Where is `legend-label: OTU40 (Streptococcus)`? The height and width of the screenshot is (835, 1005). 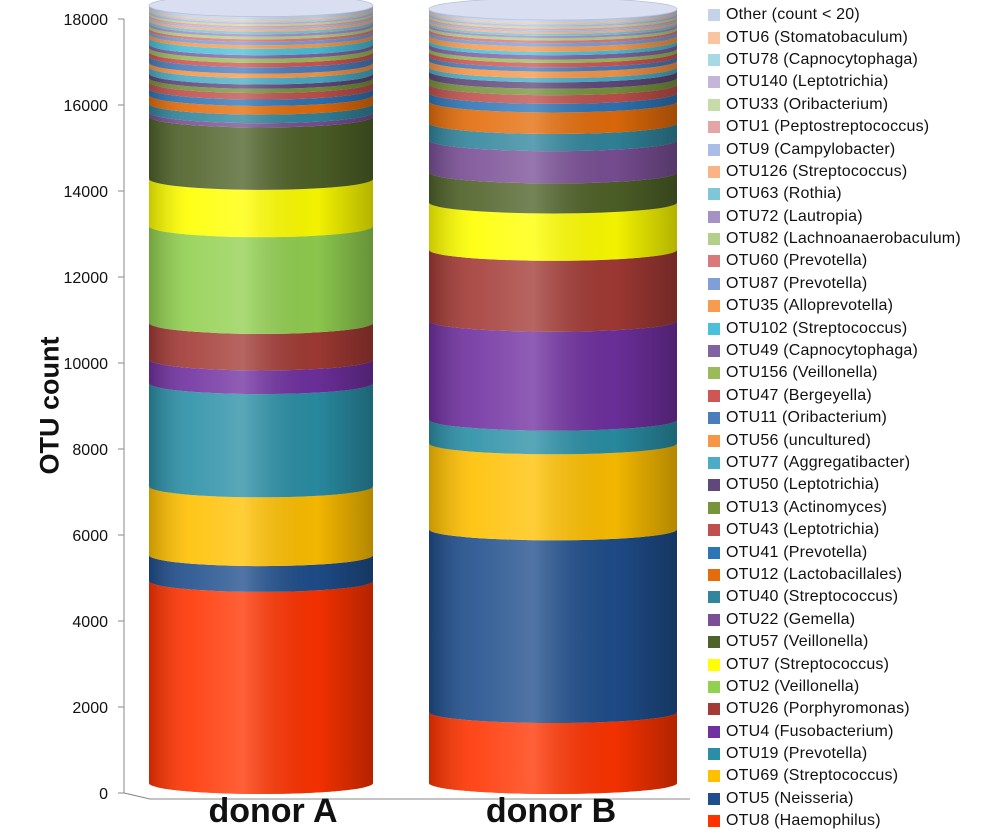 legend-label: OTU40 (Streptococcus) is located at coordinates (812, 597).